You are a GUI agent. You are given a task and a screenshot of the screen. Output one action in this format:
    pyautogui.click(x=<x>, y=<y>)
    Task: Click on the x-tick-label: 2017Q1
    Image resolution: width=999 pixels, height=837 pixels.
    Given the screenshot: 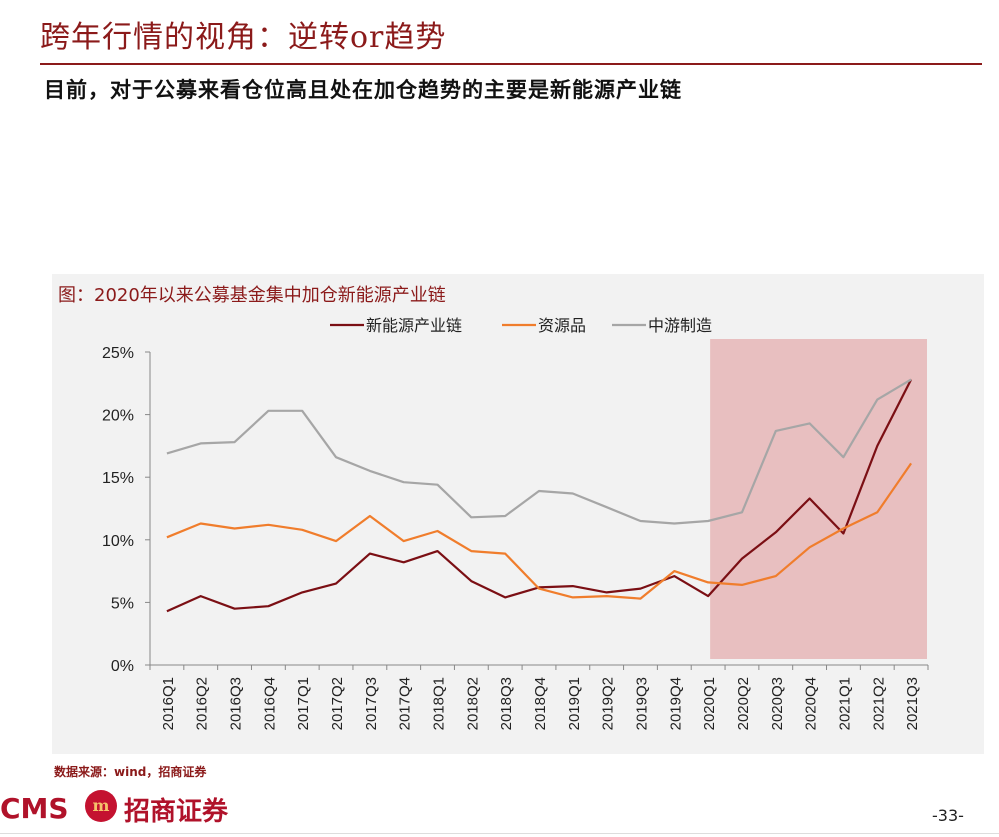 What is the action you would take?
    pyautogui.click(x=303, y=703)
    